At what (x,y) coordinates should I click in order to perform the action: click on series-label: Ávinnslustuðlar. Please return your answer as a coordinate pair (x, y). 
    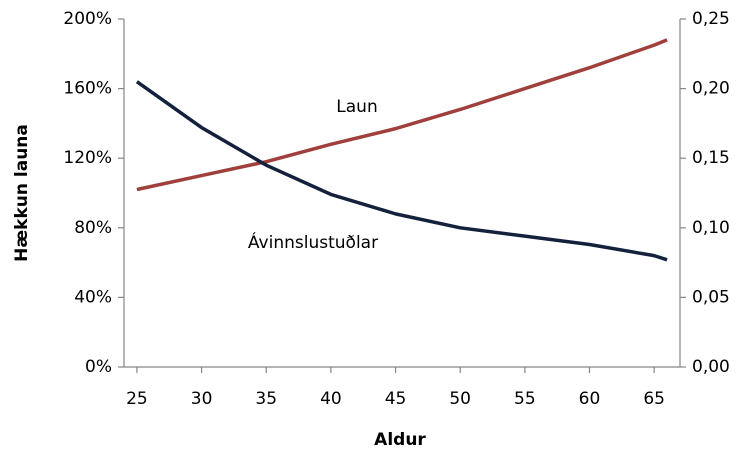
    Looking at the image, I should click on (313, 242).